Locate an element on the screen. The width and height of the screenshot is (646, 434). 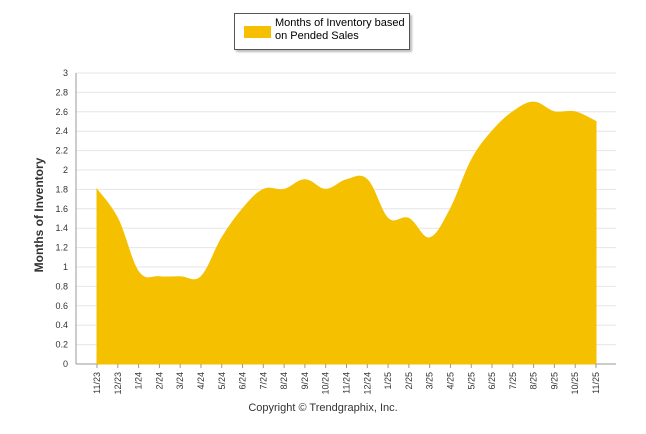
y-tick-label: 2.8 is located at coordinates (61, 92).